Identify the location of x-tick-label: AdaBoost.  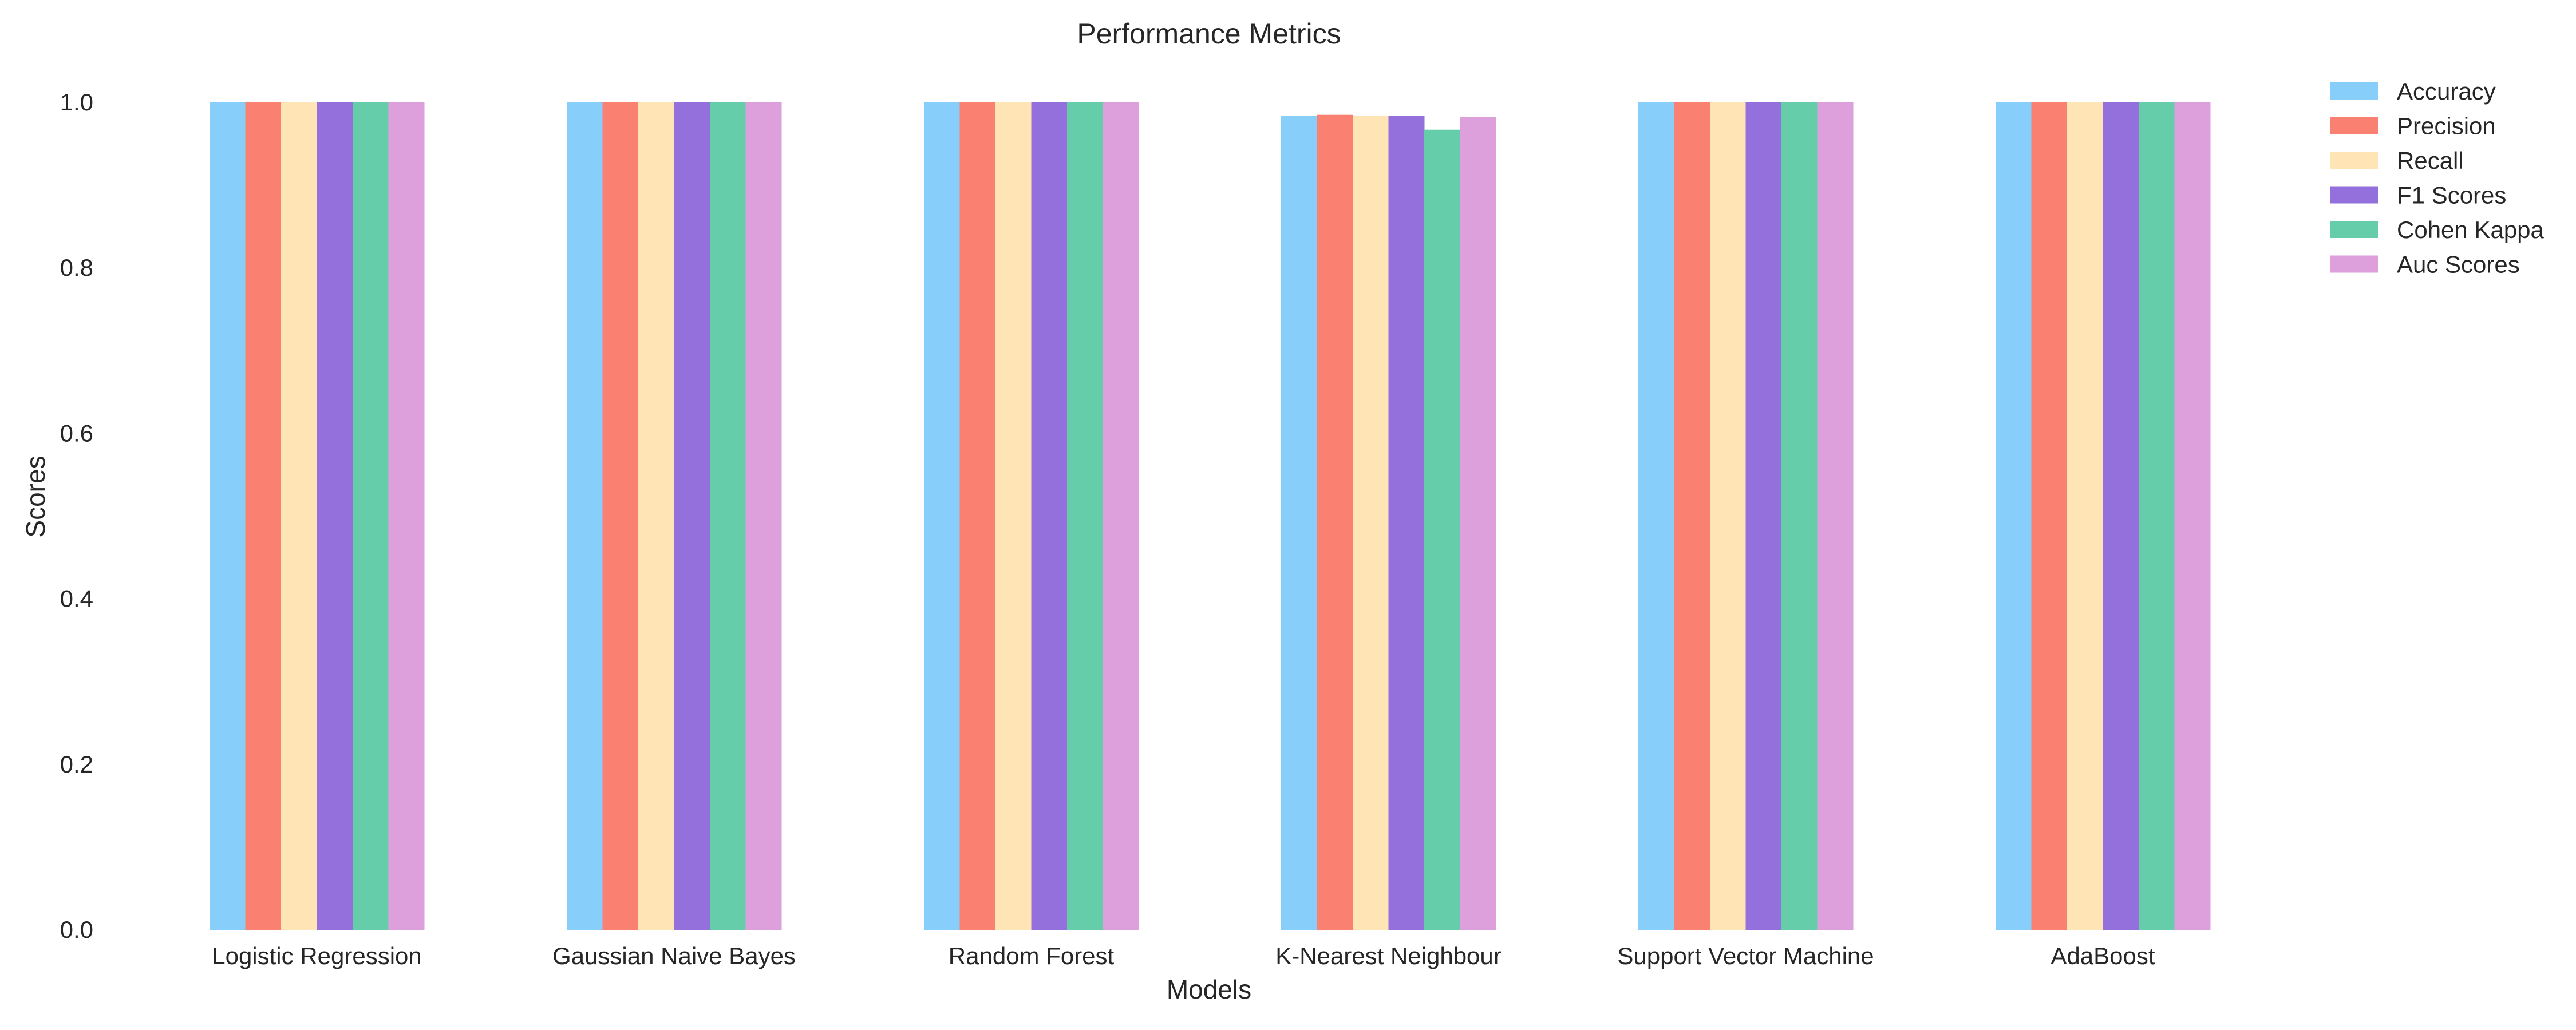
(2102, 955).